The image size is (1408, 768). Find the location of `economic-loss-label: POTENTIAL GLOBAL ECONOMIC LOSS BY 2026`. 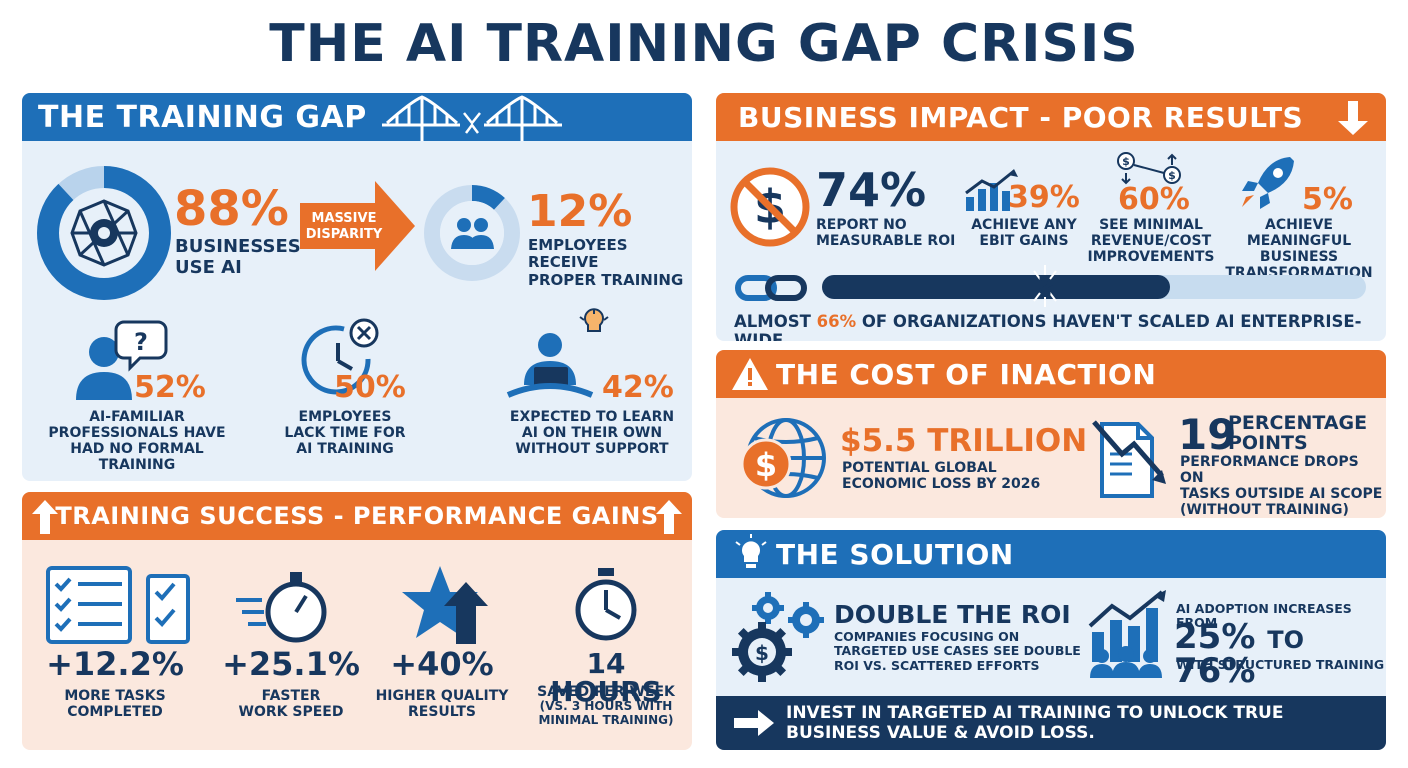

economic-loss-label: POTENTIAL GLOBAL ECONOMIC LOSS BY 2026 is located at coordinates (941, 476).